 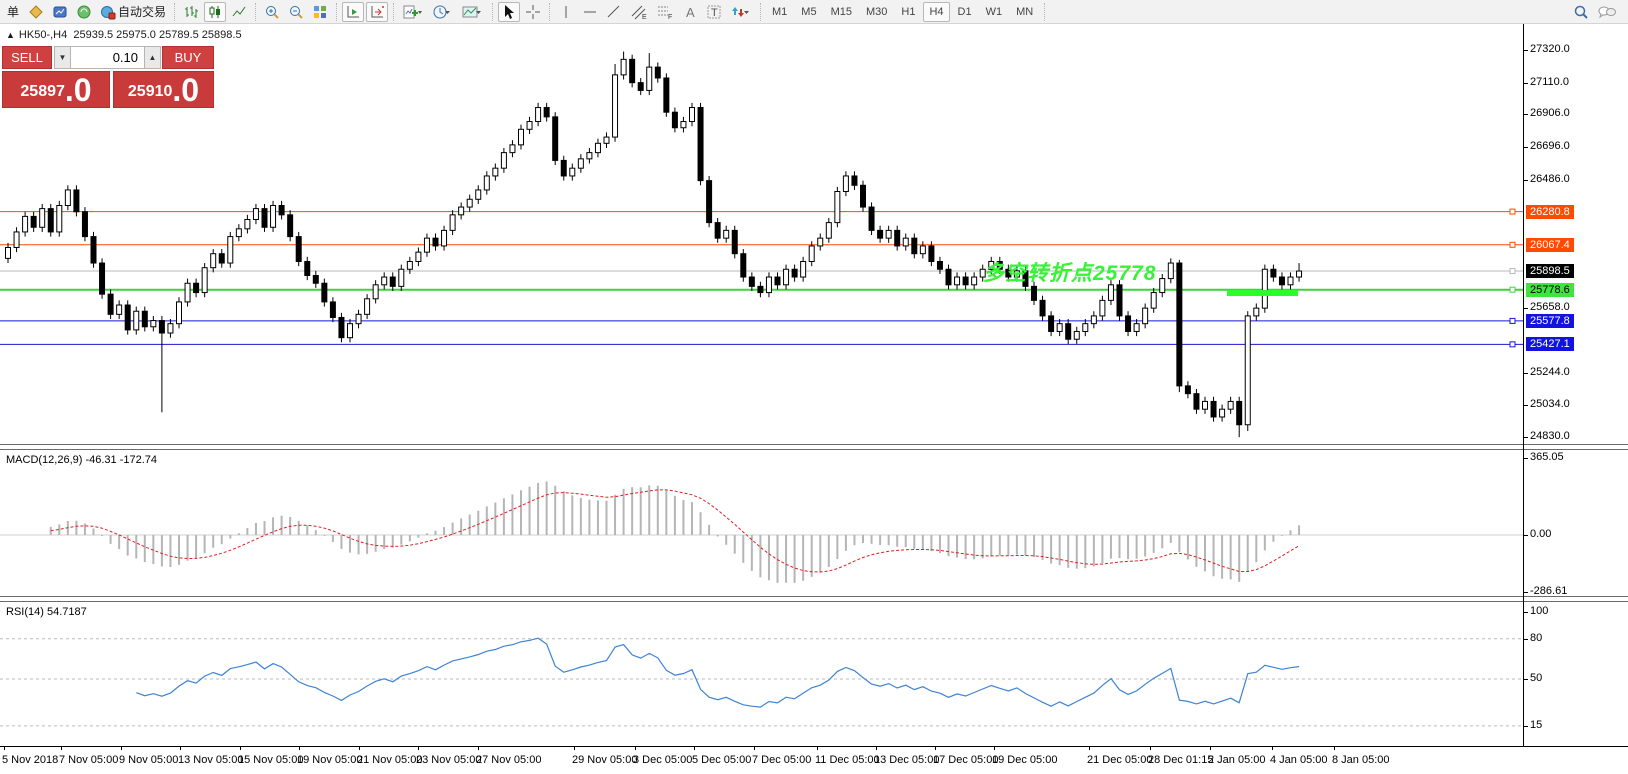 I want to click on zoom-out-icon, so click(x=296, y=12).